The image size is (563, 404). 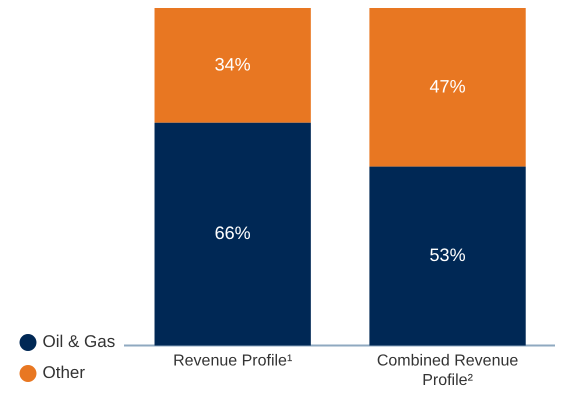 What do you see at coordinates (232, 361) in the screenshot?
I see `x-tick-label: Revenue Profile¹` at bounding box center [232, 361].